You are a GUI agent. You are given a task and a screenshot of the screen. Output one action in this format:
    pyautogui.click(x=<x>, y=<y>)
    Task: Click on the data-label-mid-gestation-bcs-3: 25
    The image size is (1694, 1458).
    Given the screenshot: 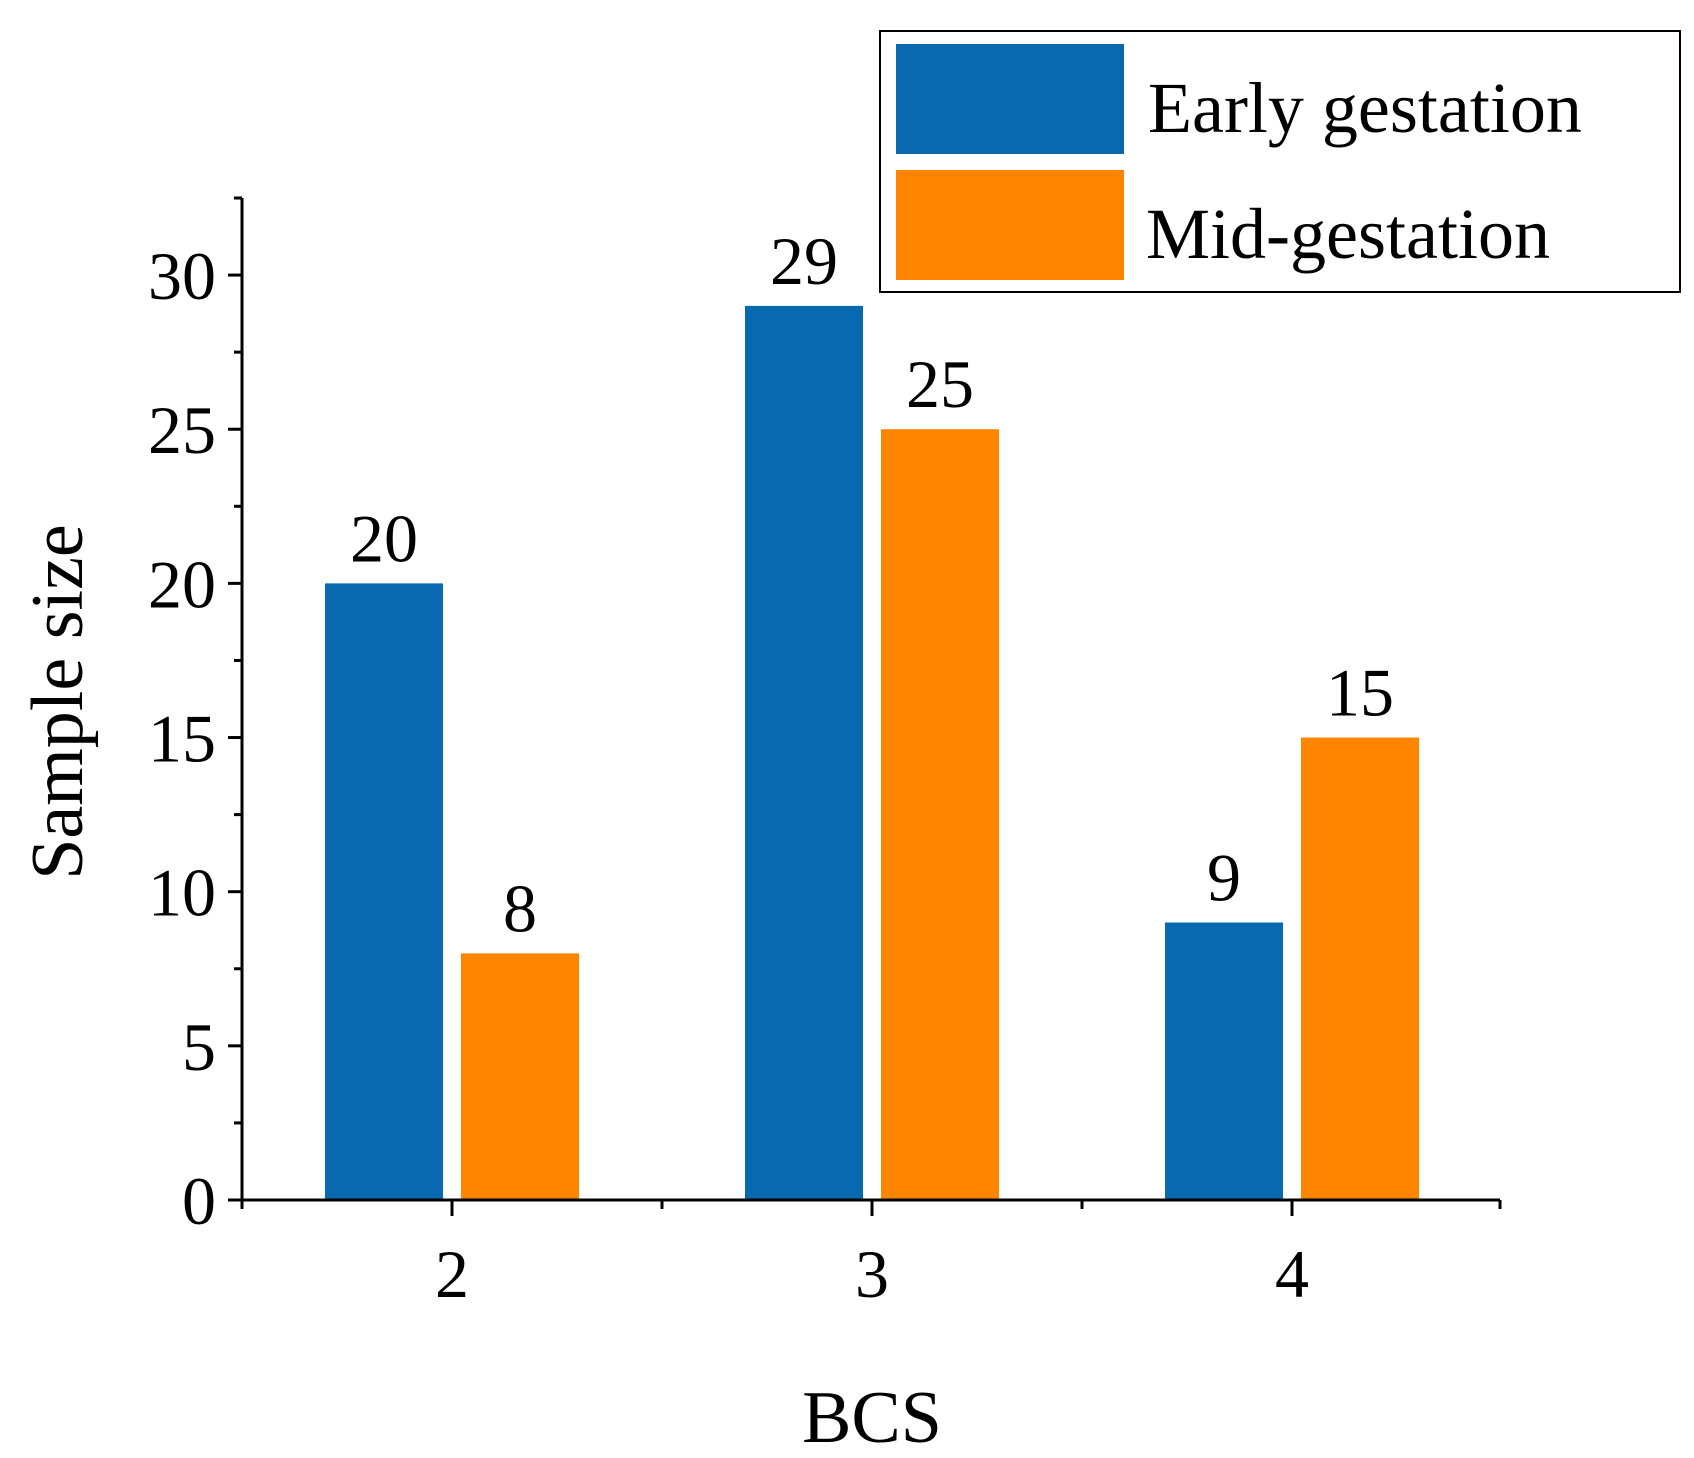 What is the action you would take?
    pyautogui.click(x=940, y=384)
    